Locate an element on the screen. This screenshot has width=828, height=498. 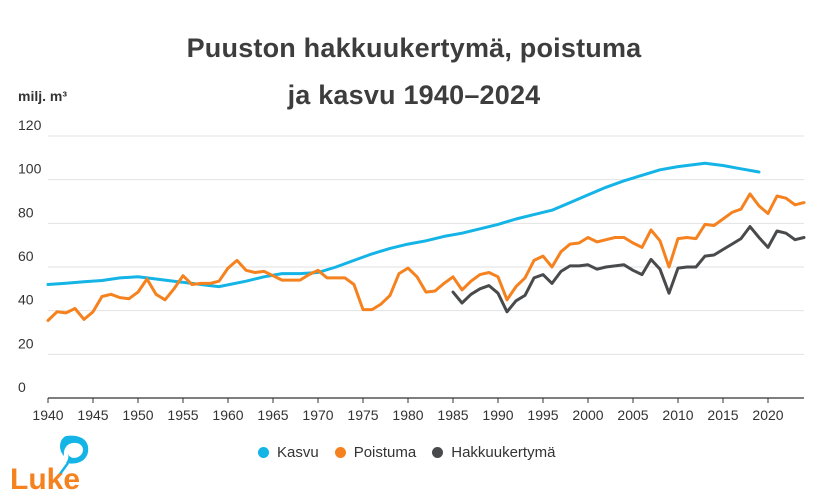
x-tick-label: 1985 is located at coordinates (452, 415).